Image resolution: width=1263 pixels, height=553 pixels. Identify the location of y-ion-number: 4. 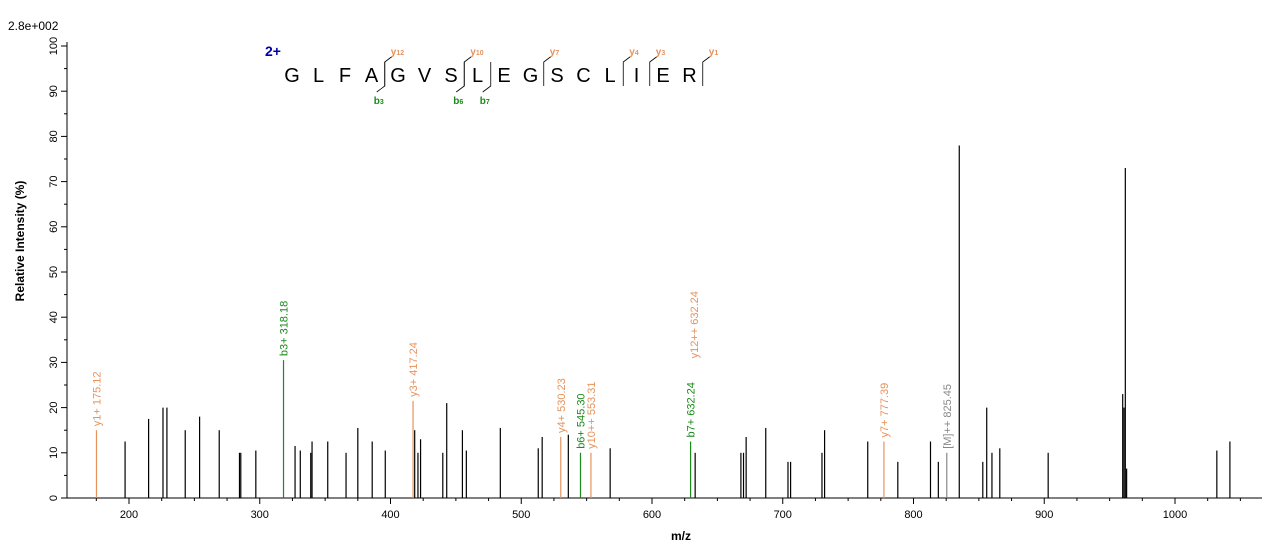
(637, 53).